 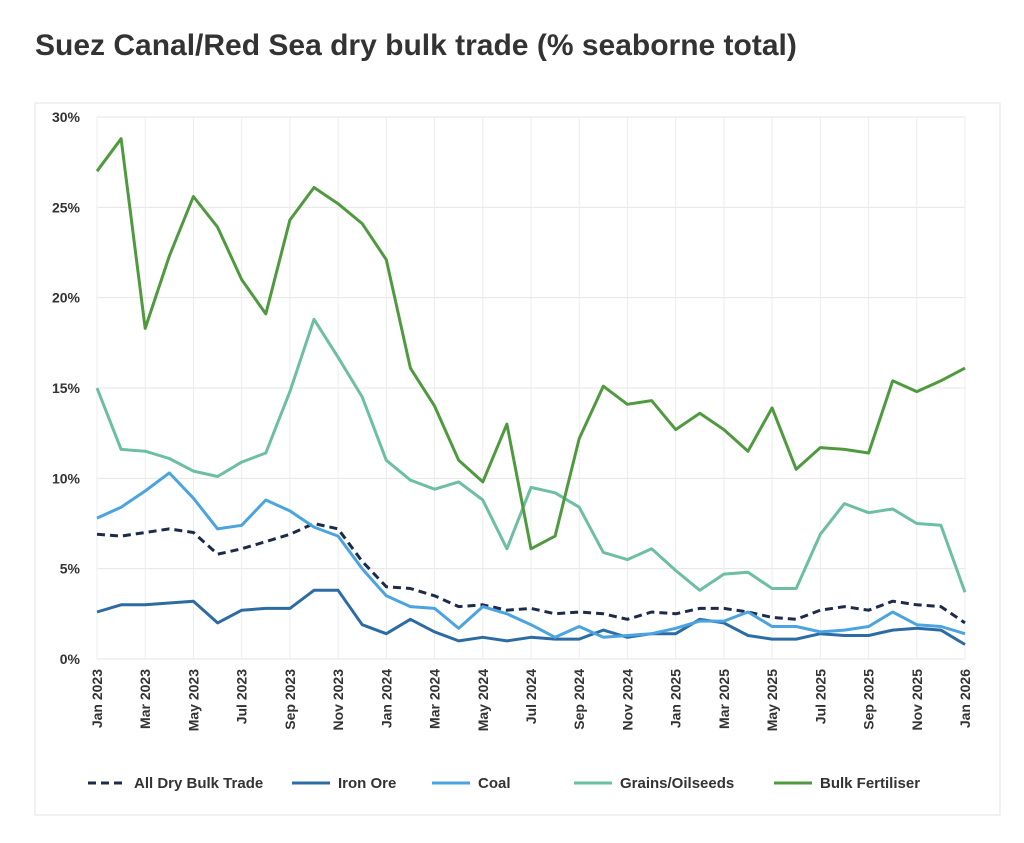 What do you see at coordinates (66, 478) in the screenshot?
I see `y-tick-label: 10%` at bounding box center [66, 478].